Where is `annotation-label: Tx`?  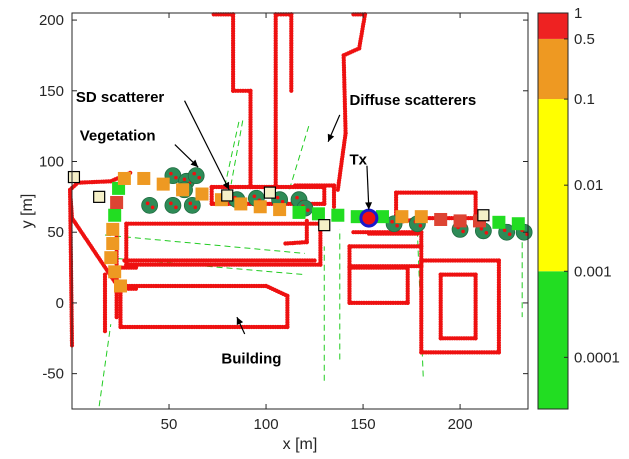 annotation-label: Tx is located at coordinates (358, 159).